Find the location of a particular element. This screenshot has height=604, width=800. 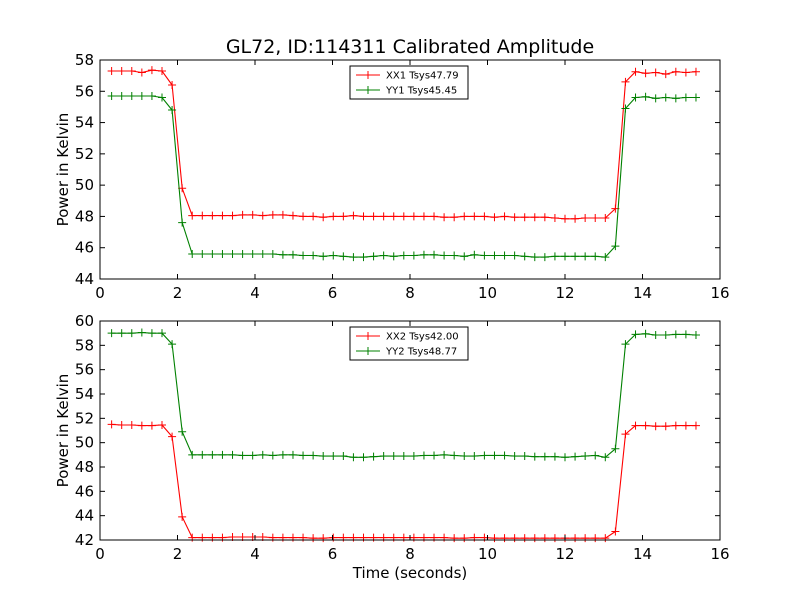

y-tick-label: 54 is located at coordinates (84, 394).